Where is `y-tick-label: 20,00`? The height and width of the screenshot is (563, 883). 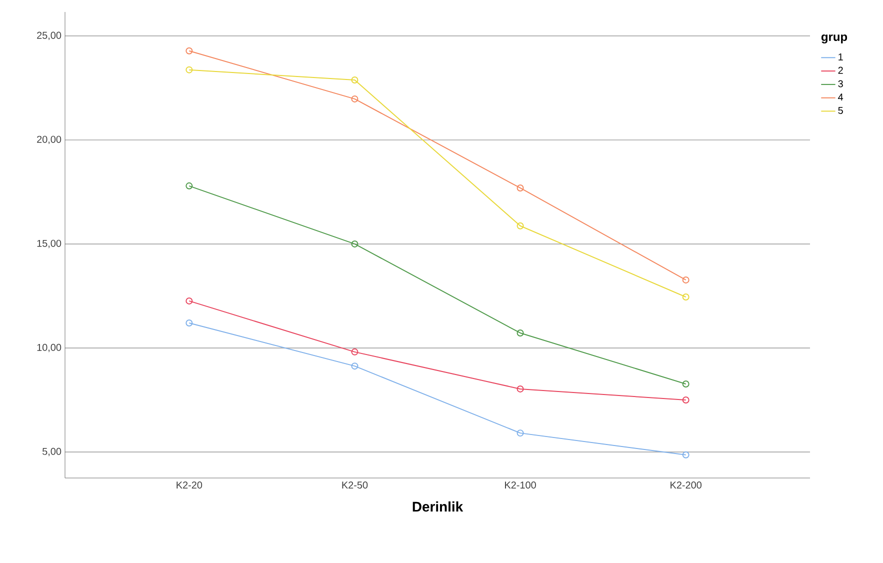
y-tick-label: 20,00 is located at coordinates (49, 140).